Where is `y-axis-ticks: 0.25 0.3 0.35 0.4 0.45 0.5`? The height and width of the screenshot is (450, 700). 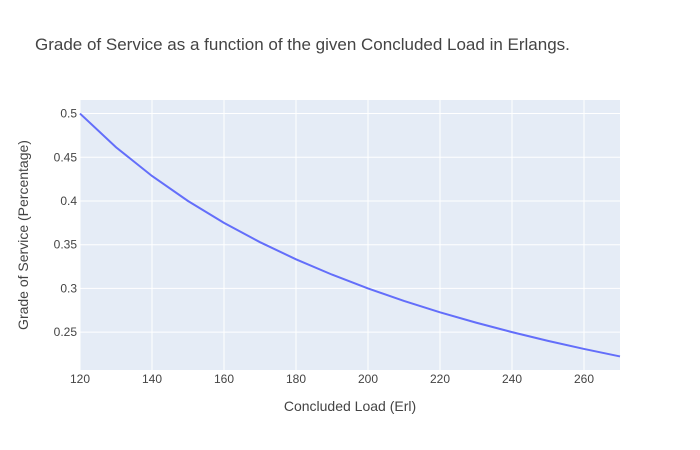 y-axis-ticks: 0.25 0.3 0.35 0.4 0.45 0.5 is located at coordinates (66, 223).